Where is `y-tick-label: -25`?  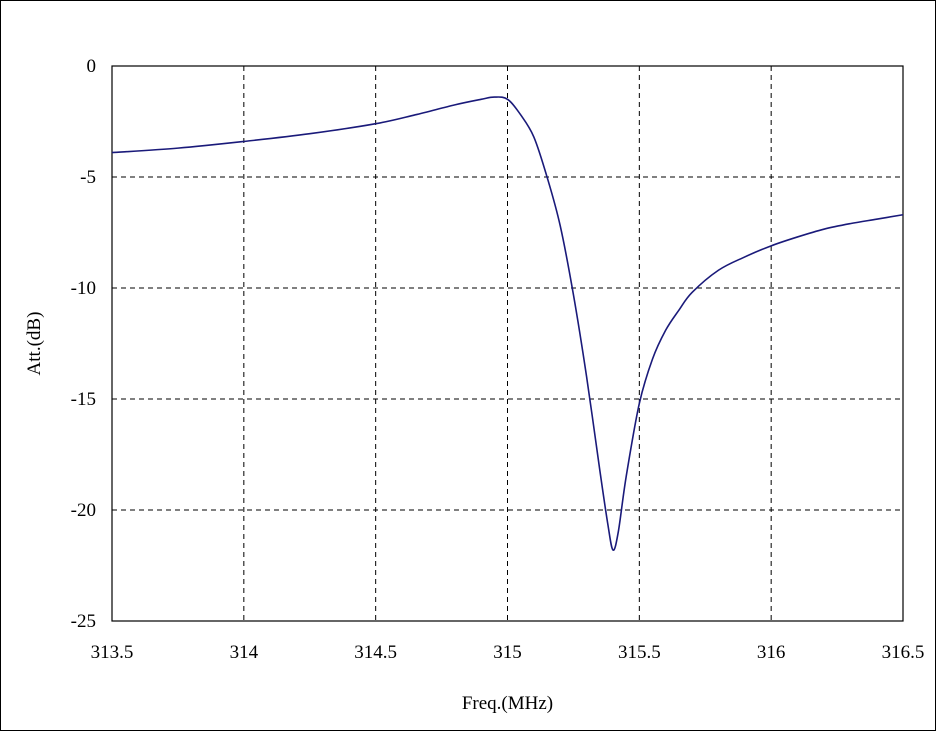 y-tick-label: -25 is located at coordinates (83, 621).